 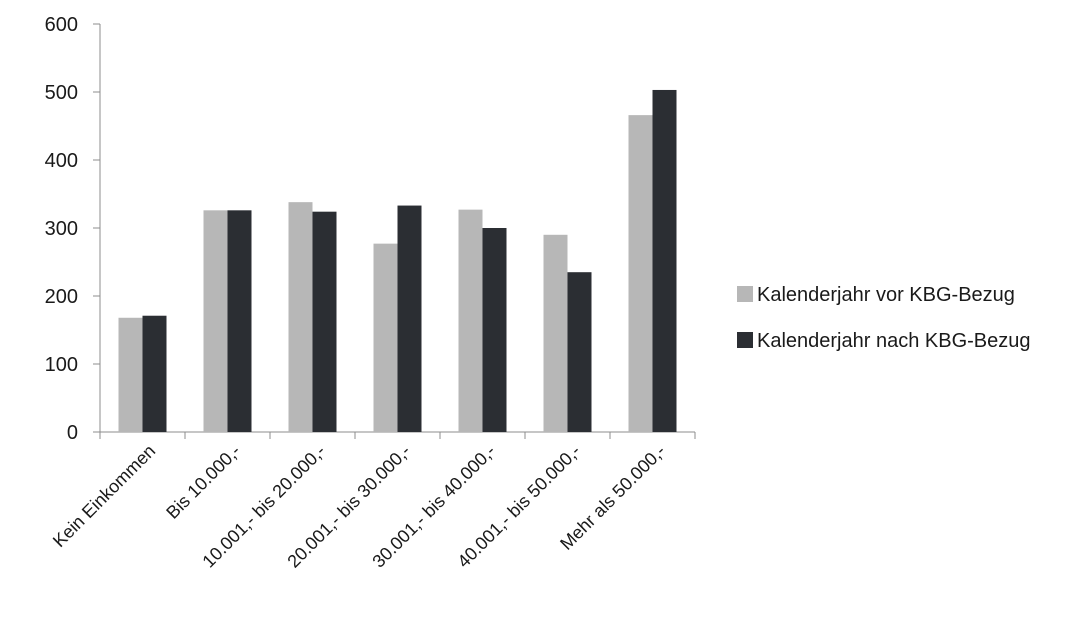 What do you see at coordinates (61, 25) in the screenshot?
I see `y-tick-label: 600` at bounding box center [61, 25].